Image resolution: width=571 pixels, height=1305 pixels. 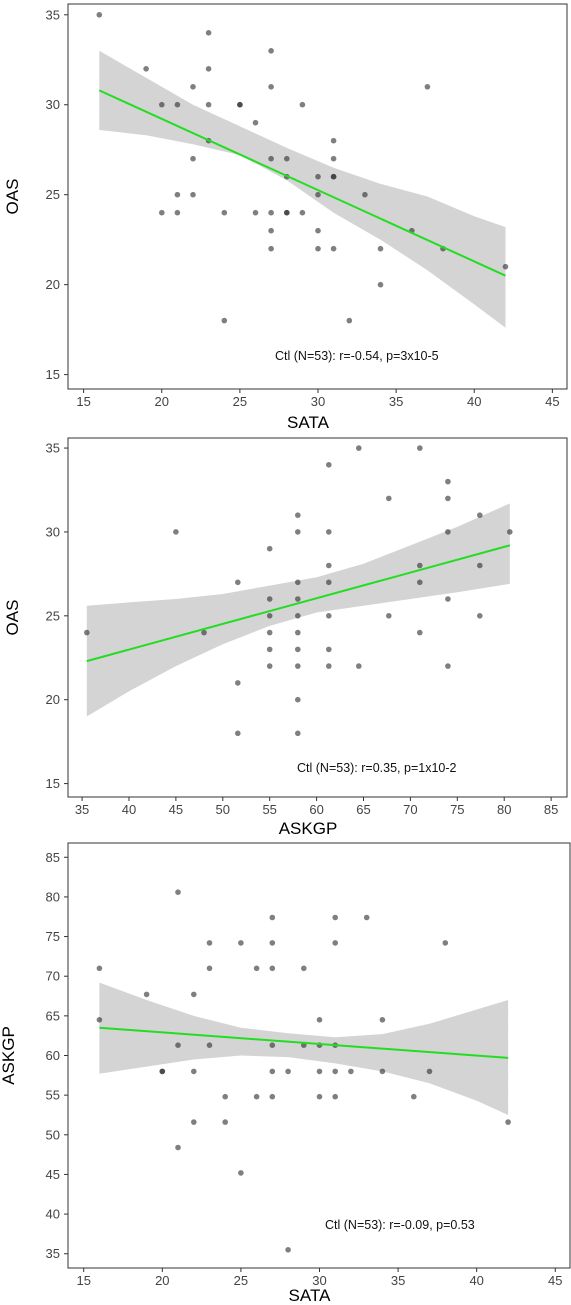 What do you see at coordinates (53, 1174) in the screenshot?
I see `y-tick-label: 45` at bounding box center [53, 1174].